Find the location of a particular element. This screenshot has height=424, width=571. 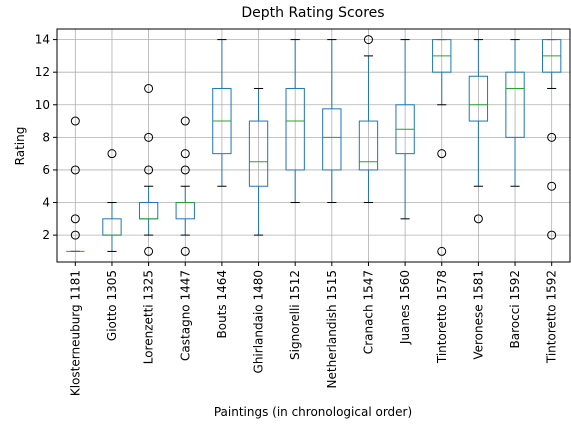

y-tick-label: 4 is located at coordinates (46, 203).